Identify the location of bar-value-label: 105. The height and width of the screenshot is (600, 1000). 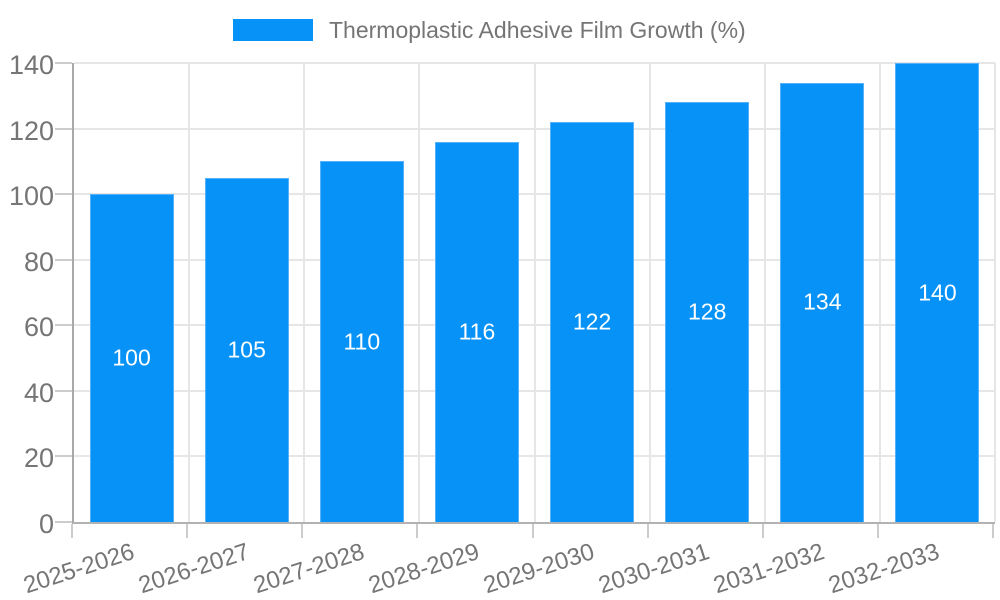
(246, 349).